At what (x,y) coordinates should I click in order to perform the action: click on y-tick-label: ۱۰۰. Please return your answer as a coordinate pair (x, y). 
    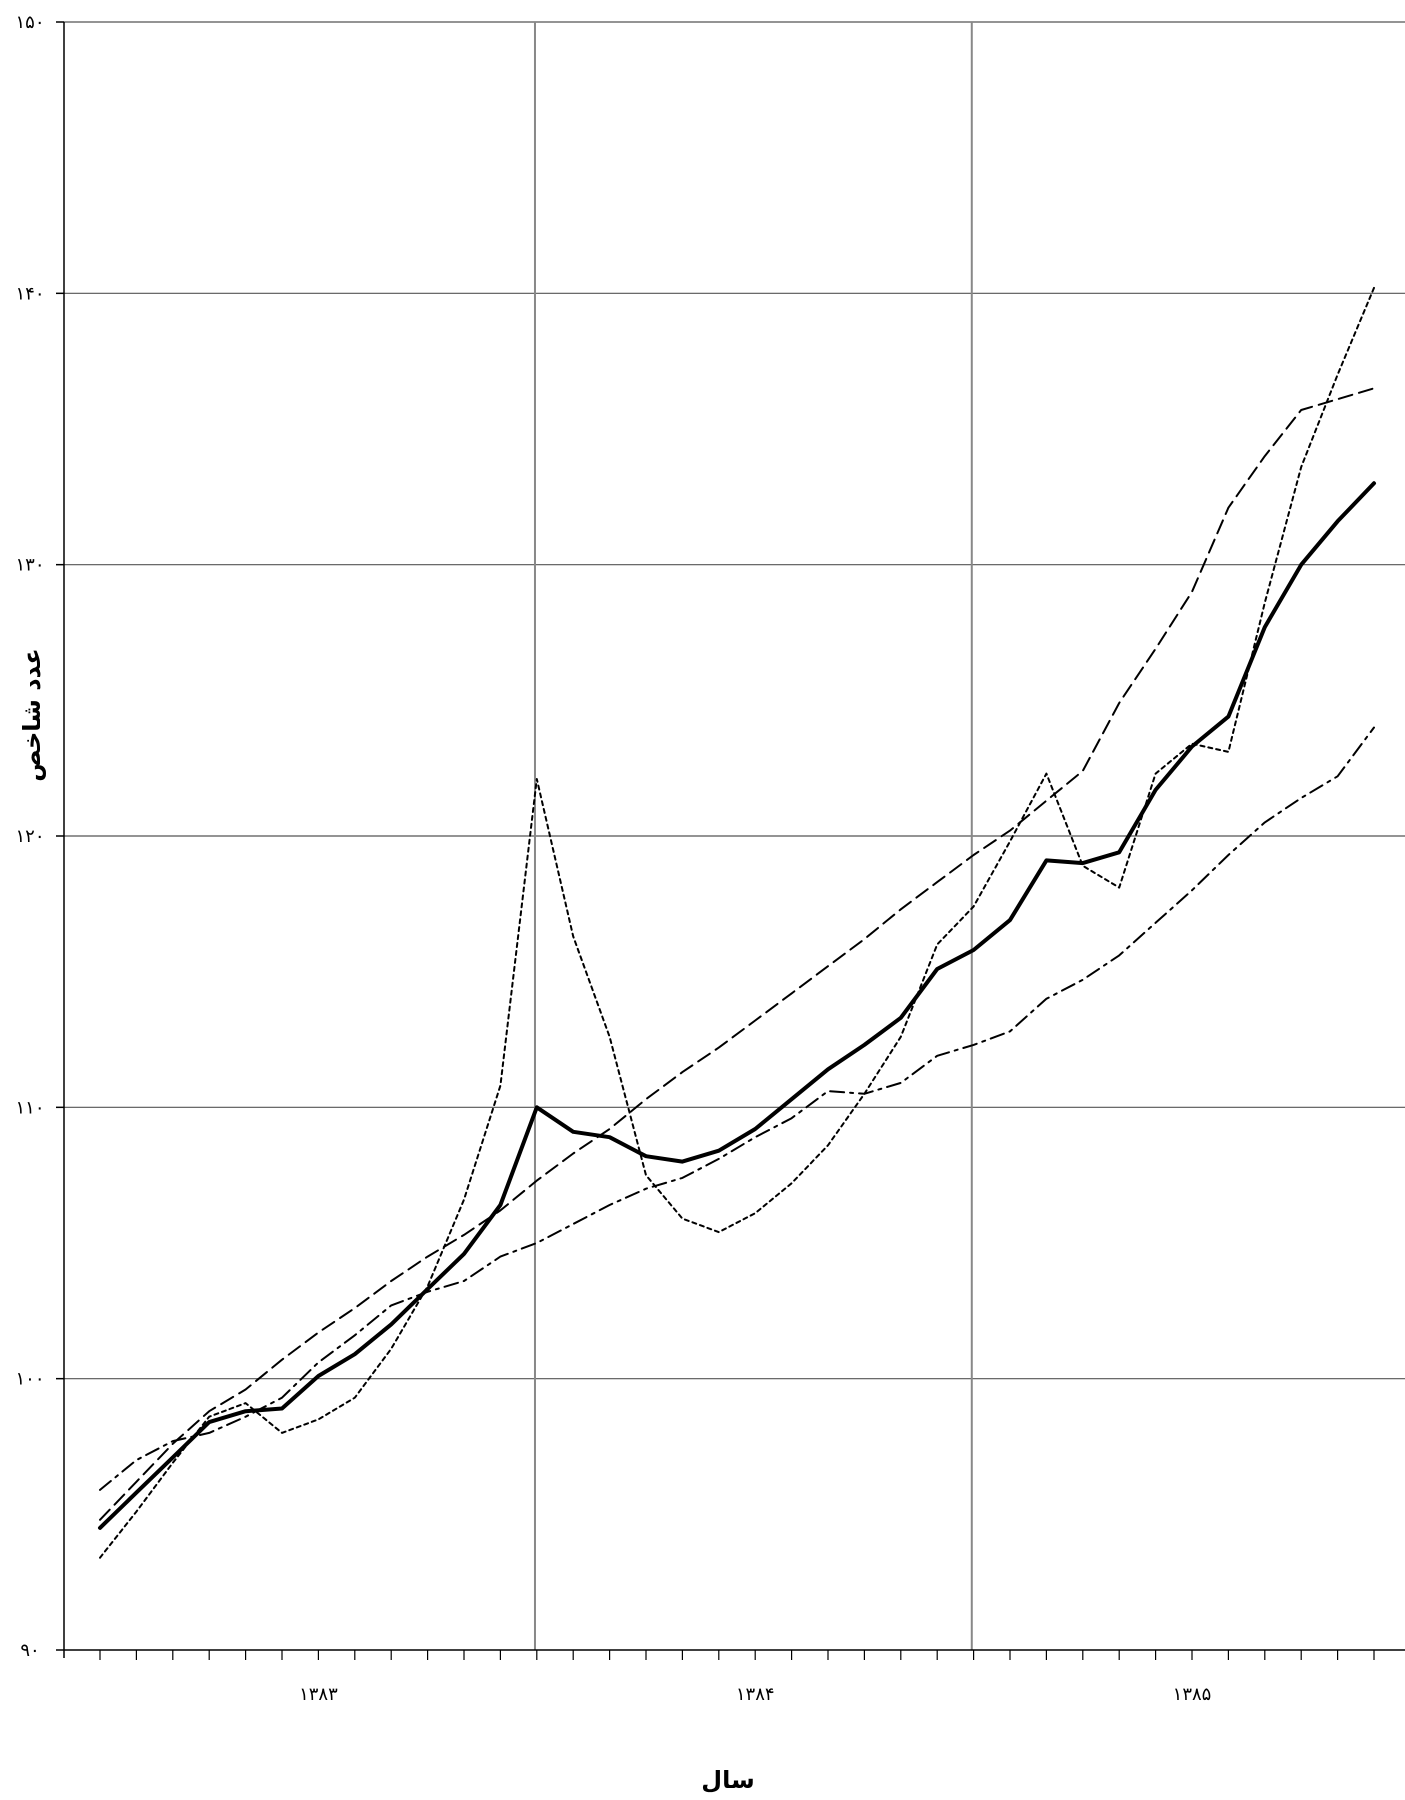
    Looking at the image, I should click on (29, 1379).